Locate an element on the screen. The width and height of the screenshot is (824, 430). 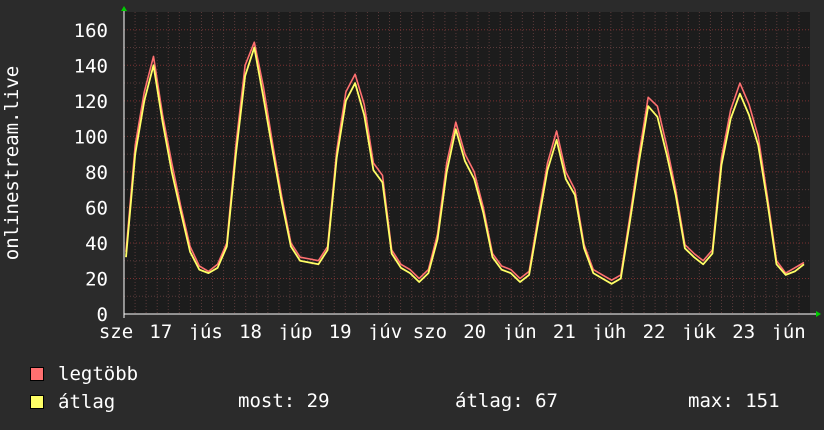
x-tick-label: 18 is located at coordinates (250, 330).